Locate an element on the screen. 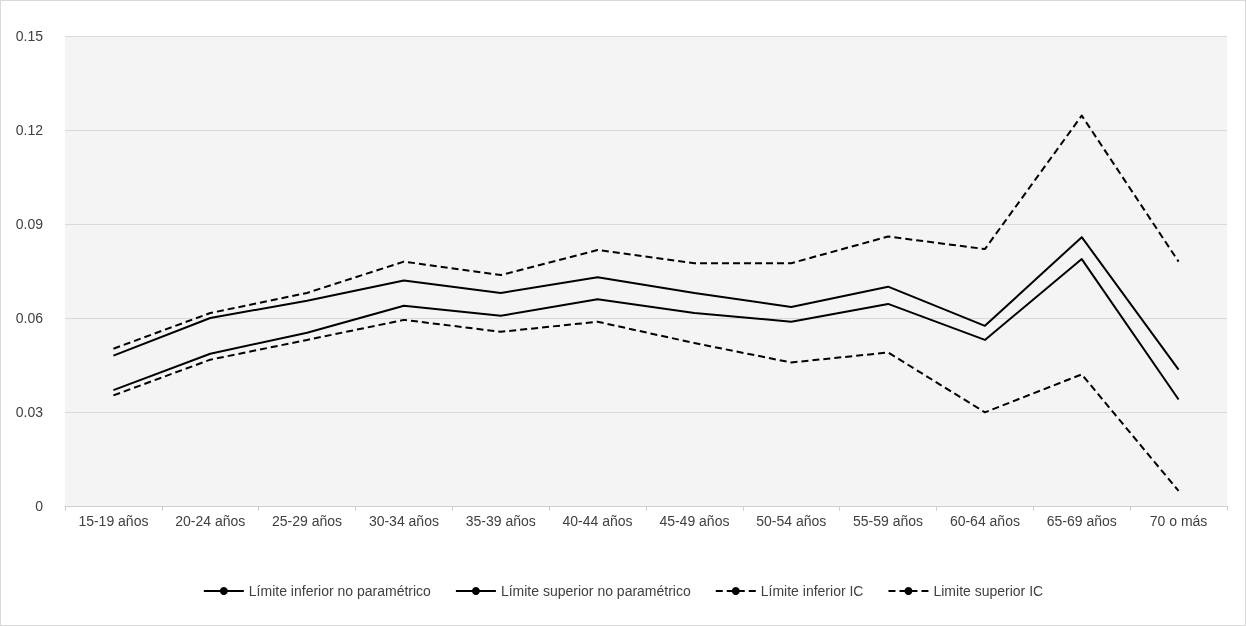 The height and width of the screenshot is (626, 1246). x-tick-label: 65-69 años is located at coordinates (1081, 521).